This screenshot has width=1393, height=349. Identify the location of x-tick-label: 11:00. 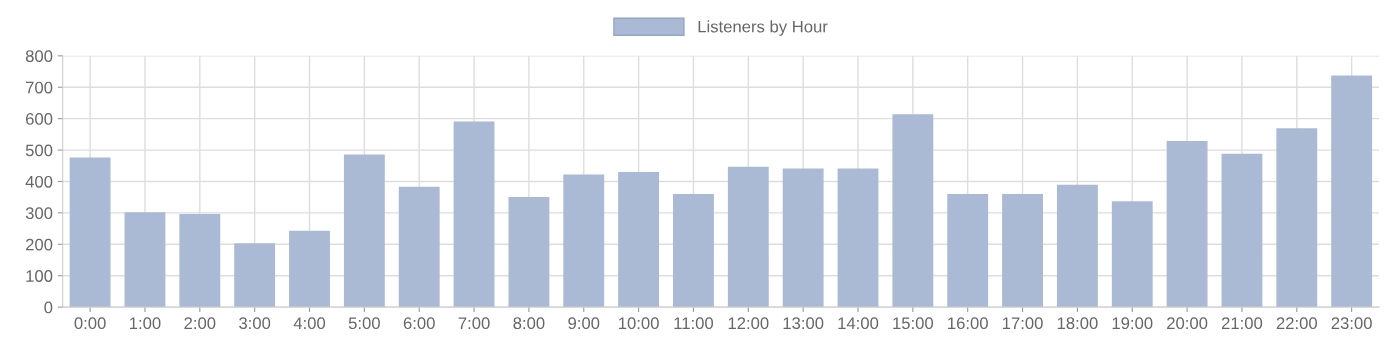
(694, 323).